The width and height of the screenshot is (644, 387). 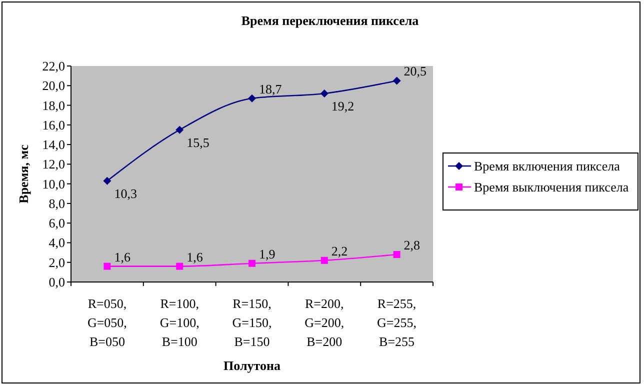 I want to click on y-tick-label: 2,0, so click(x=56, y=262).